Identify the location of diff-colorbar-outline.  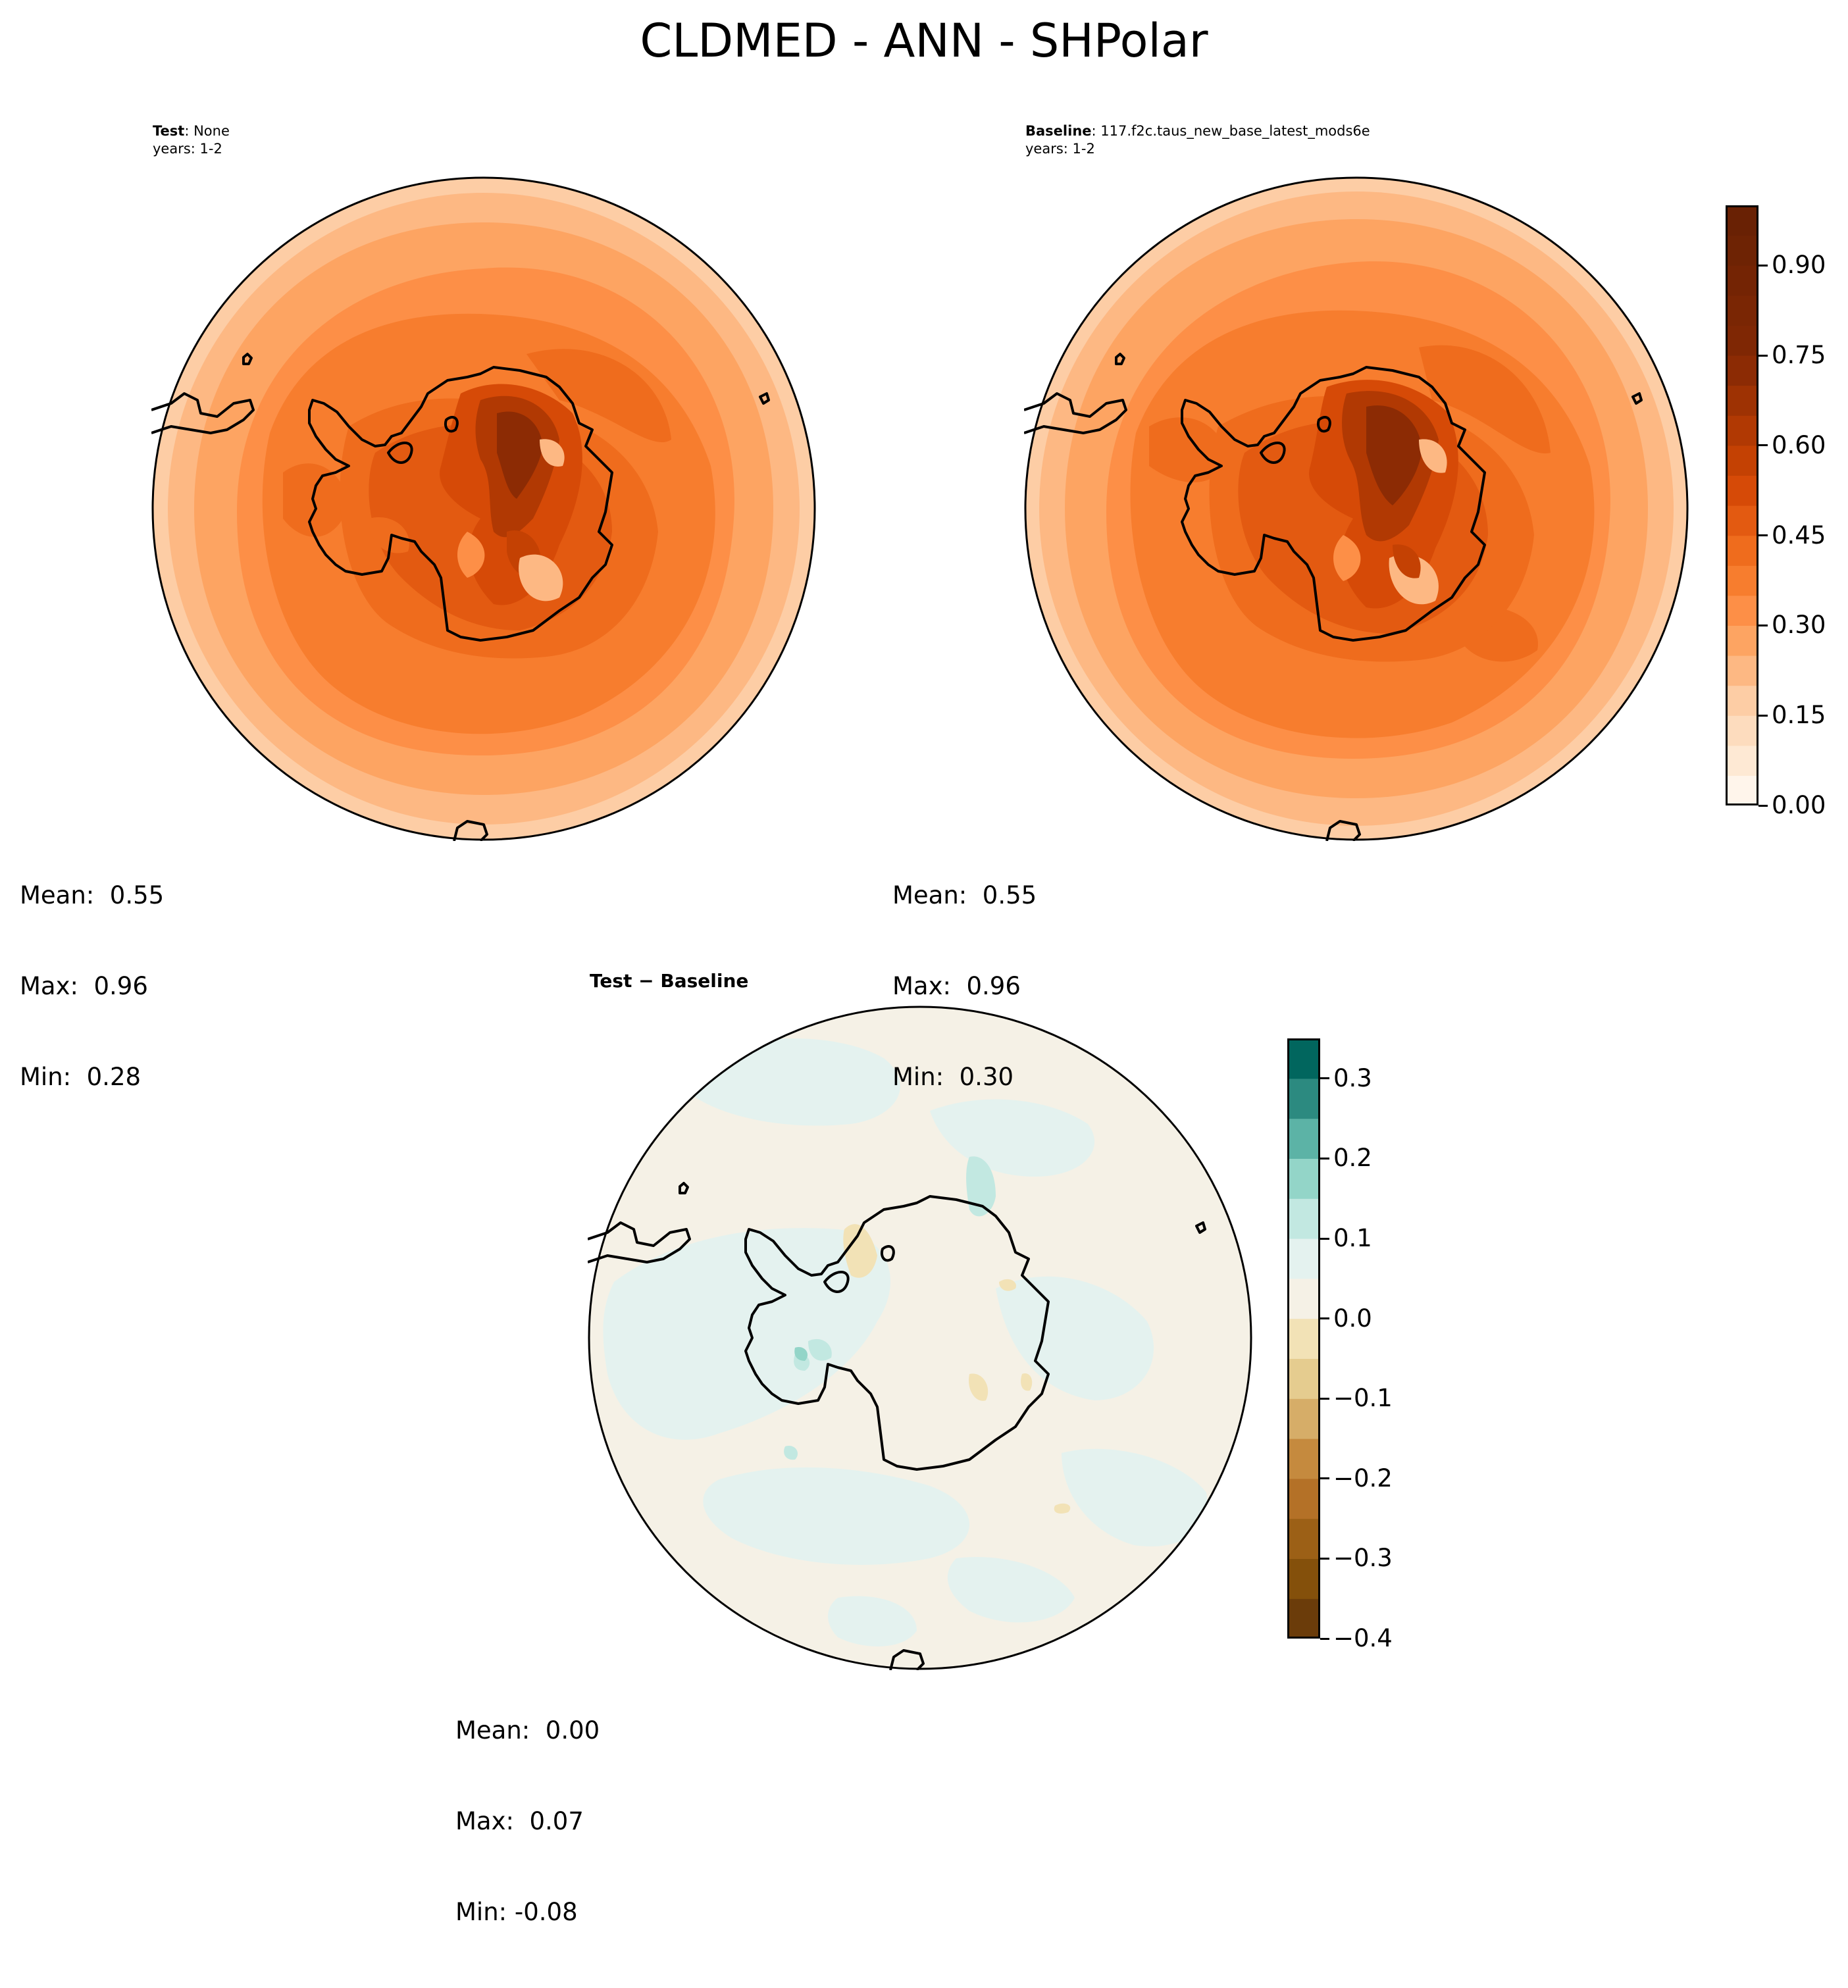
(1303, 1338).